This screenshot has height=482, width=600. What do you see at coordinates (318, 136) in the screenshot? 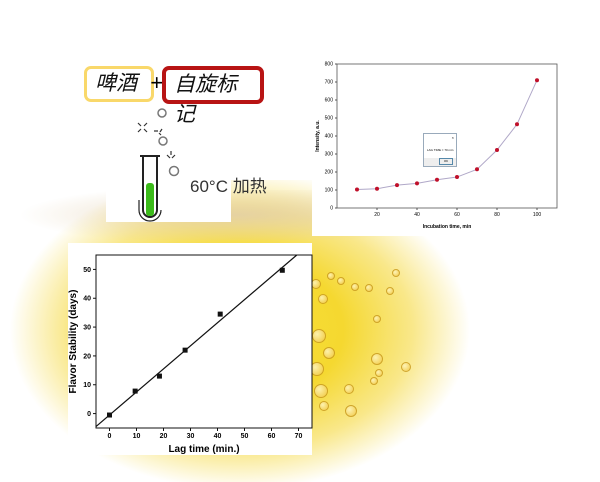
I see `y-axis-label: Intensity, a.u.` at bounding box center [318, 136].